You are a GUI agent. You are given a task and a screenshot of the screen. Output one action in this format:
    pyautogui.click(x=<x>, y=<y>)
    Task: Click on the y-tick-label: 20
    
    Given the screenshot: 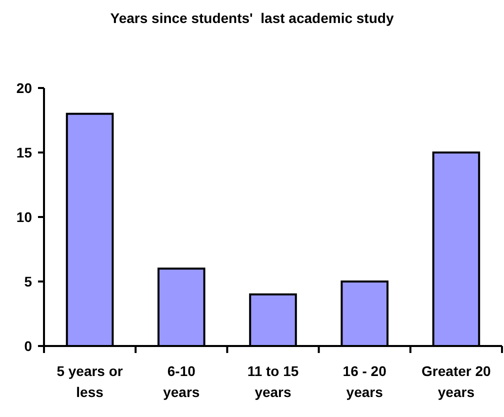 What is the action you would take?
    pyautogui.click(x=24, y=88)
    